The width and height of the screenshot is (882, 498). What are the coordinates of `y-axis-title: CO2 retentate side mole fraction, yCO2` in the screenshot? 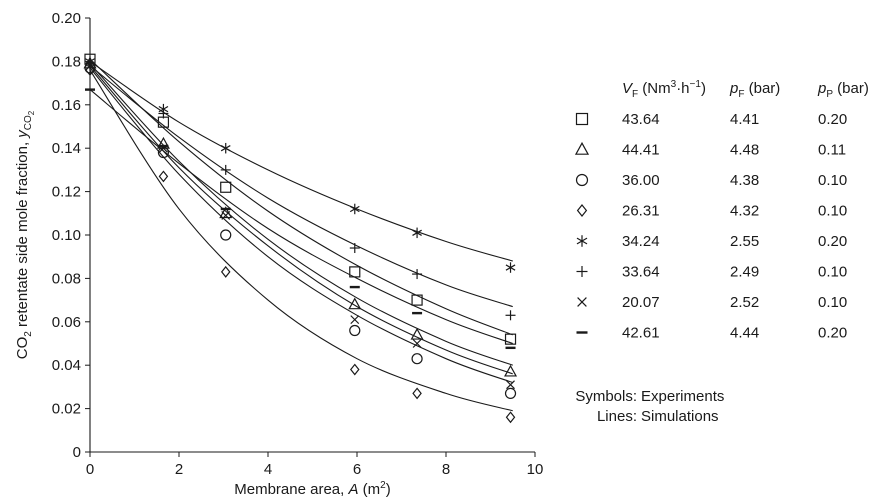 It's located at (25, 234).